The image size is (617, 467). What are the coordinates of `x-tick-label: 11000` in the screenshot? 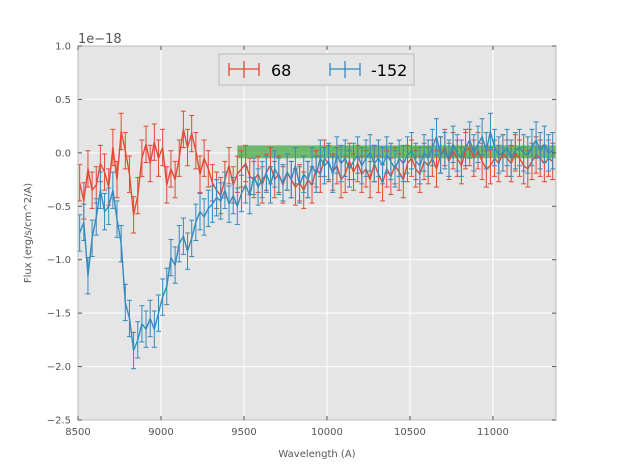 It's located at (493, 432).